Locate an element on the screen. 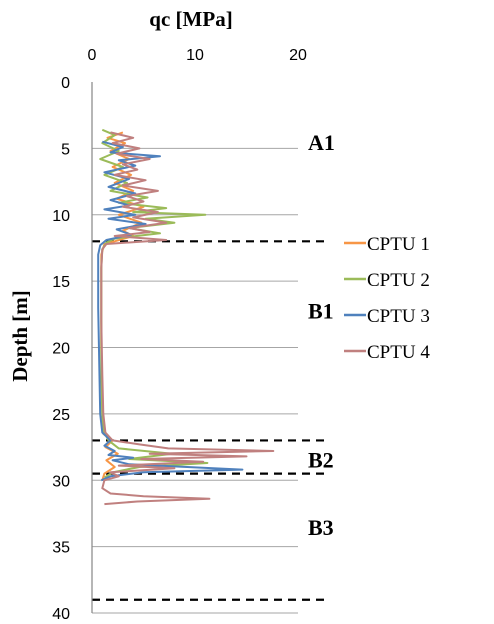  legend-label-cptu-4: CPTU 4 is located at coordinates (398, 352).